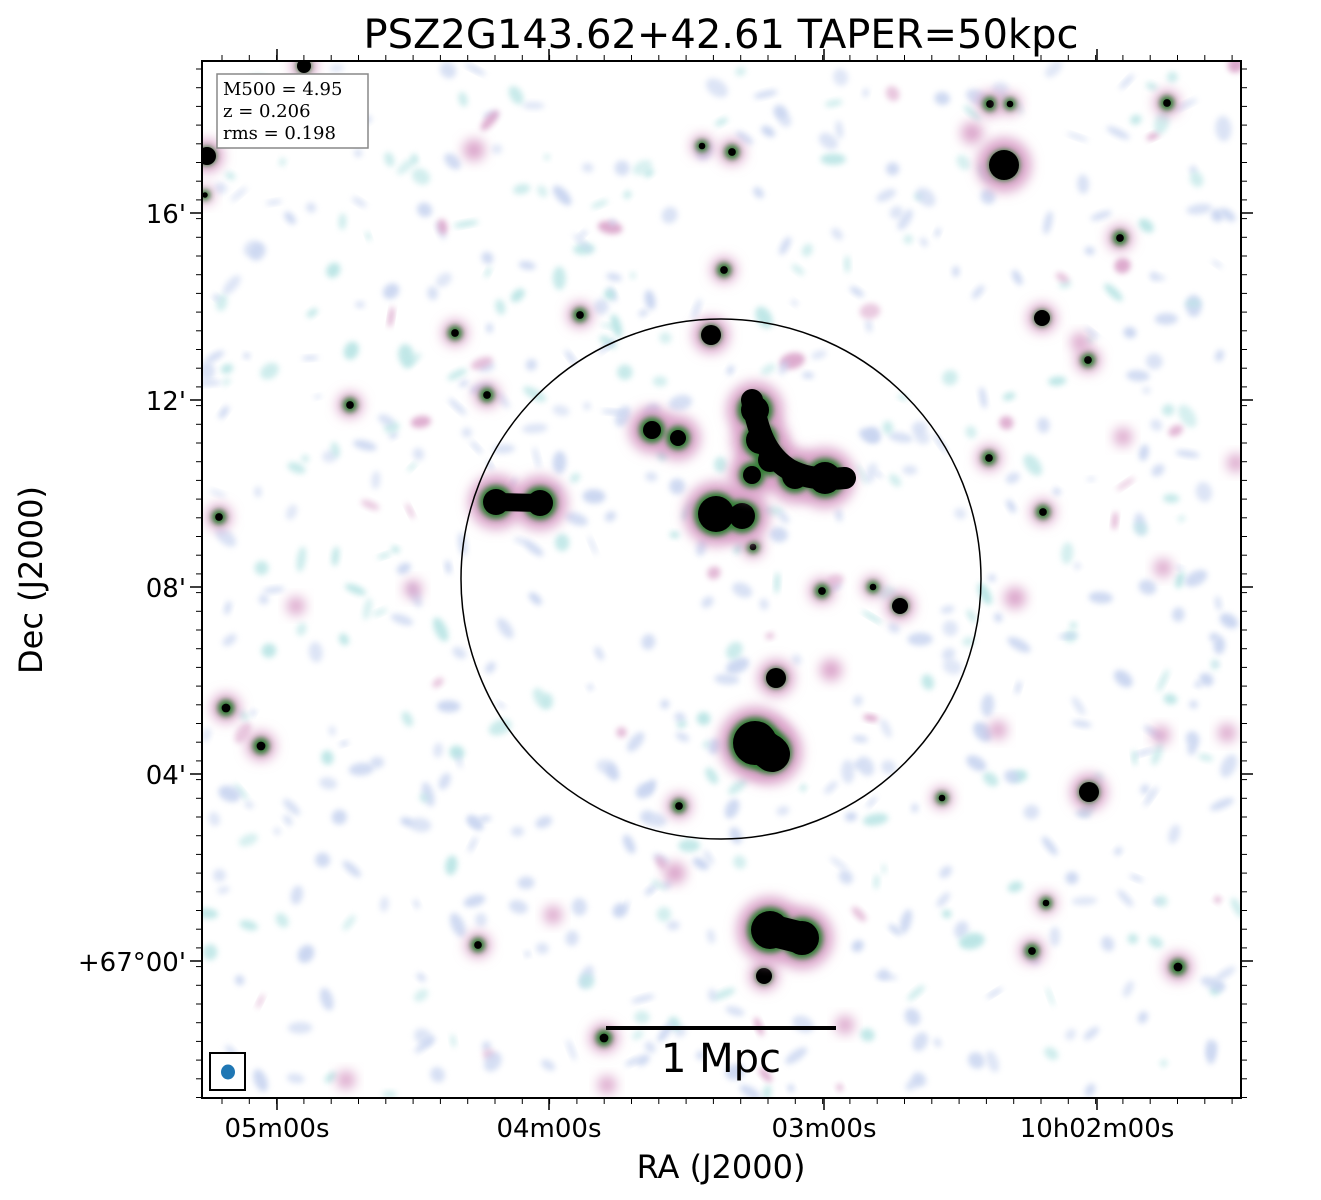  Describe the element at coordinates (548, 1129) in the screenshot. I see `x-tick-label: 04m00s` at that location.